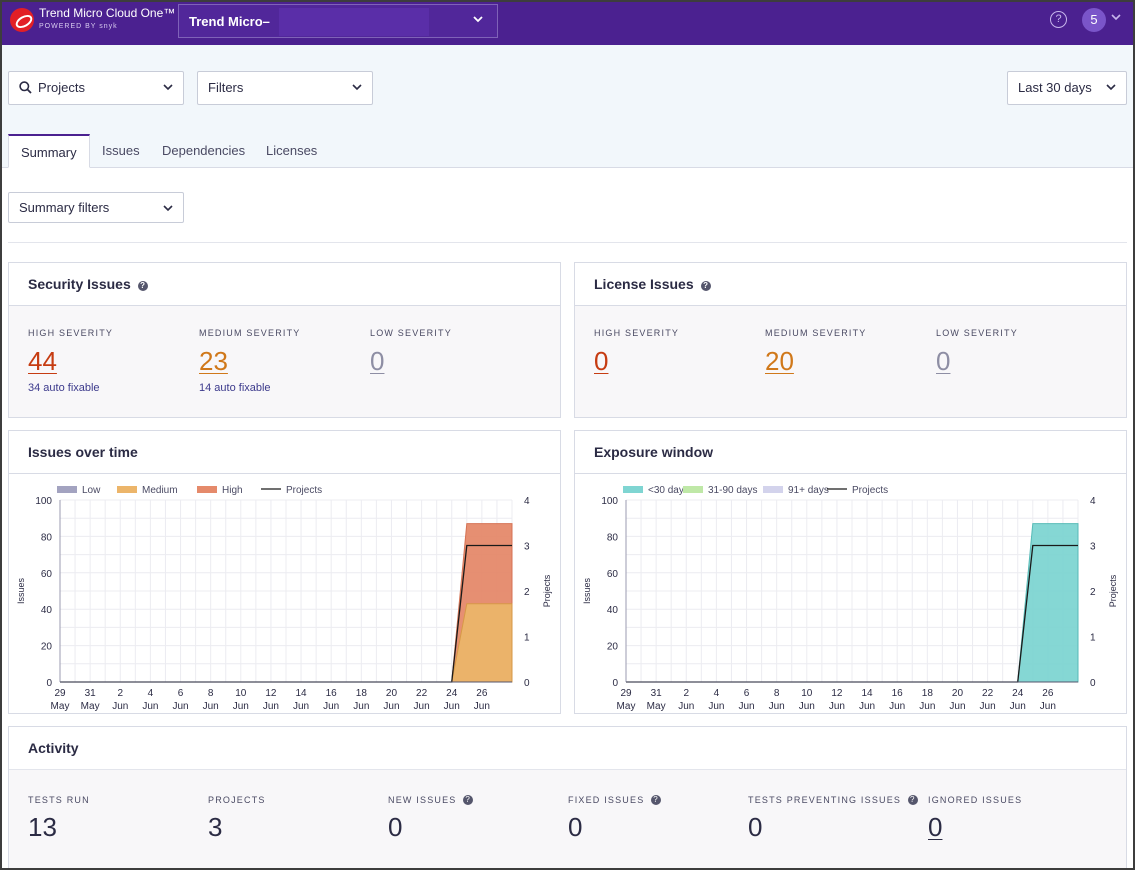  What do you see at coordinates (70, 361) in the screenshot?
I see `security-high: HIGH SEVERITY 44 34 auto fixable` at bounding box center [70, 361].